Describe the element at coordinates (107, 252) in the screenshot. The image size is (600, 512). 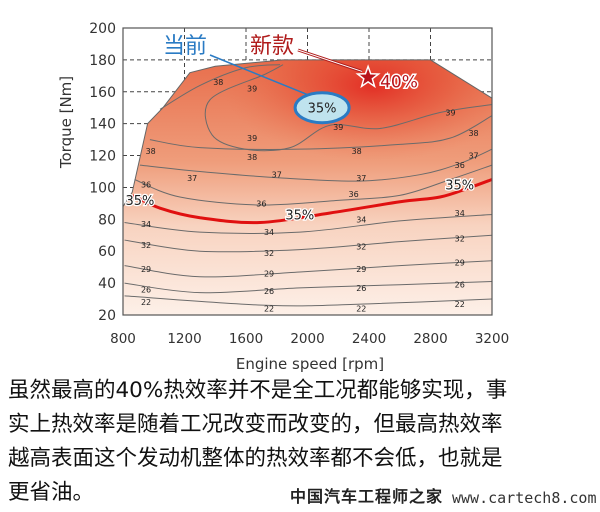
I see `y-tick-label: 60` at that location.